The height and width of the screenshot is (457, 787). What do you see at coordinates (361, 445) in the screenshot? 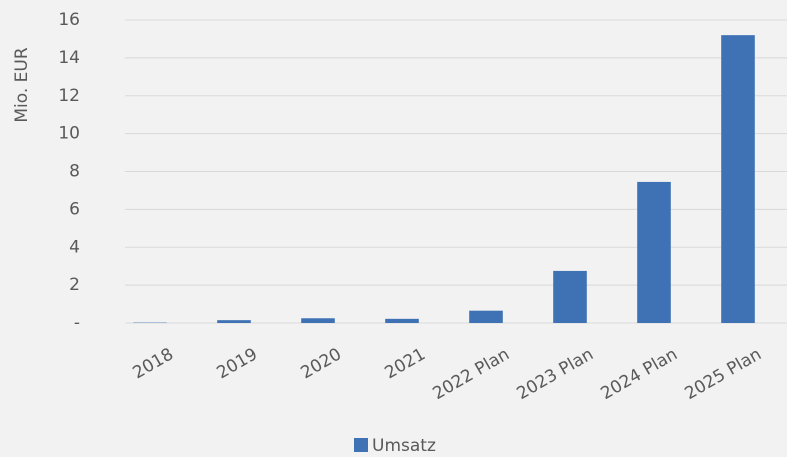
I see `legend-swatch` at bounding box center [361, 445].